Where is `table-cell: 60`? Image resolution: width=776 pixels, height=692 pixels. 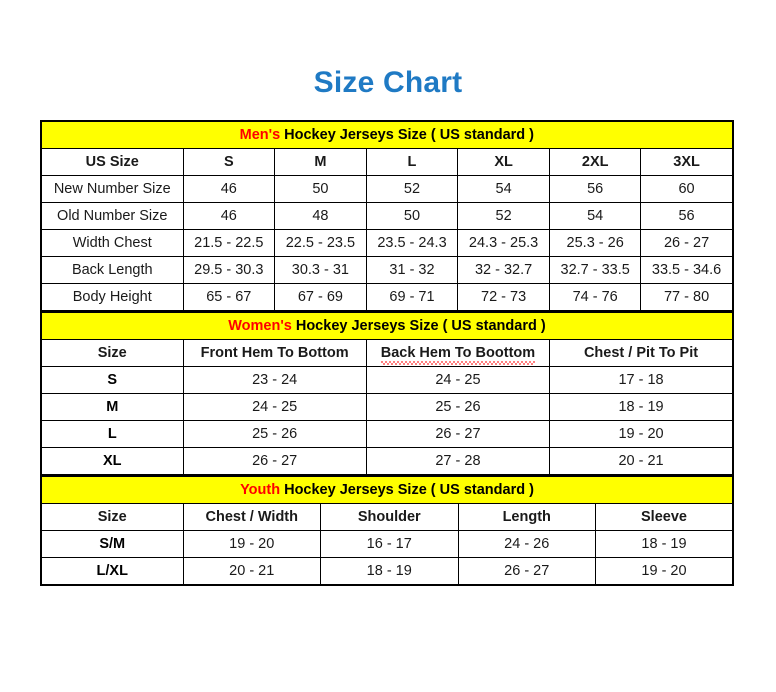 table-cell: 60 is located at coordinates (687, 189).